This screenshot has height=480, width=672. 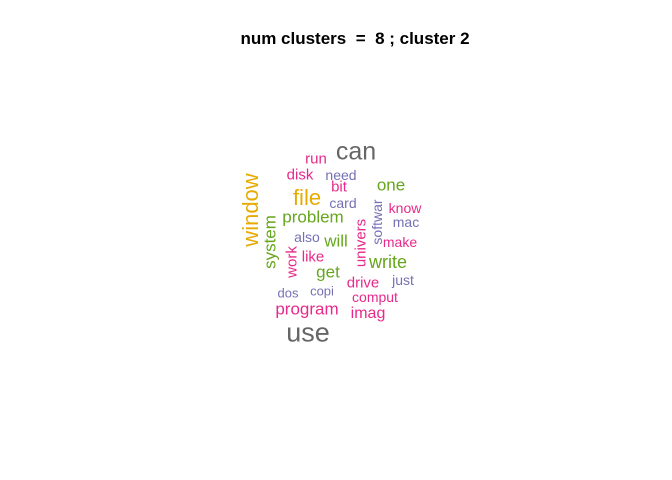 What do you see at coordinates (405, 208) in the screenshot?
I see `word-know: know` at bounding box center [405, 208].